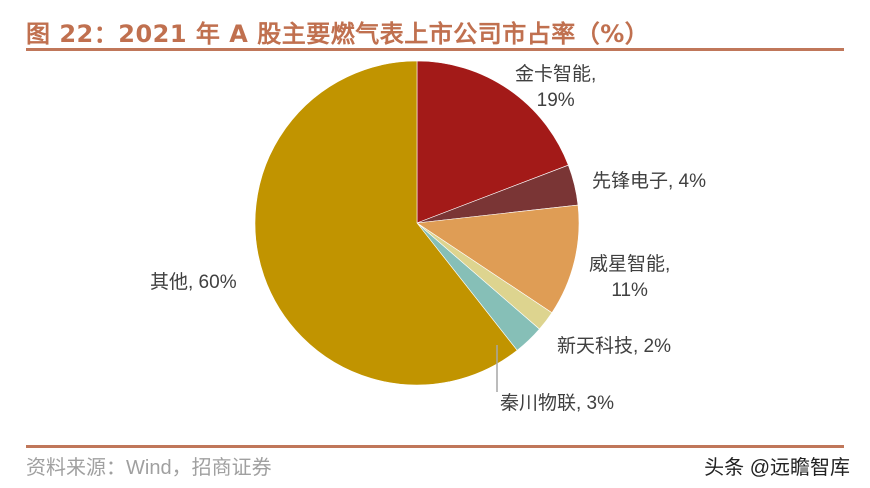  I want to click on label-jinka: 金卡智能, 19%, so click(555, 88).